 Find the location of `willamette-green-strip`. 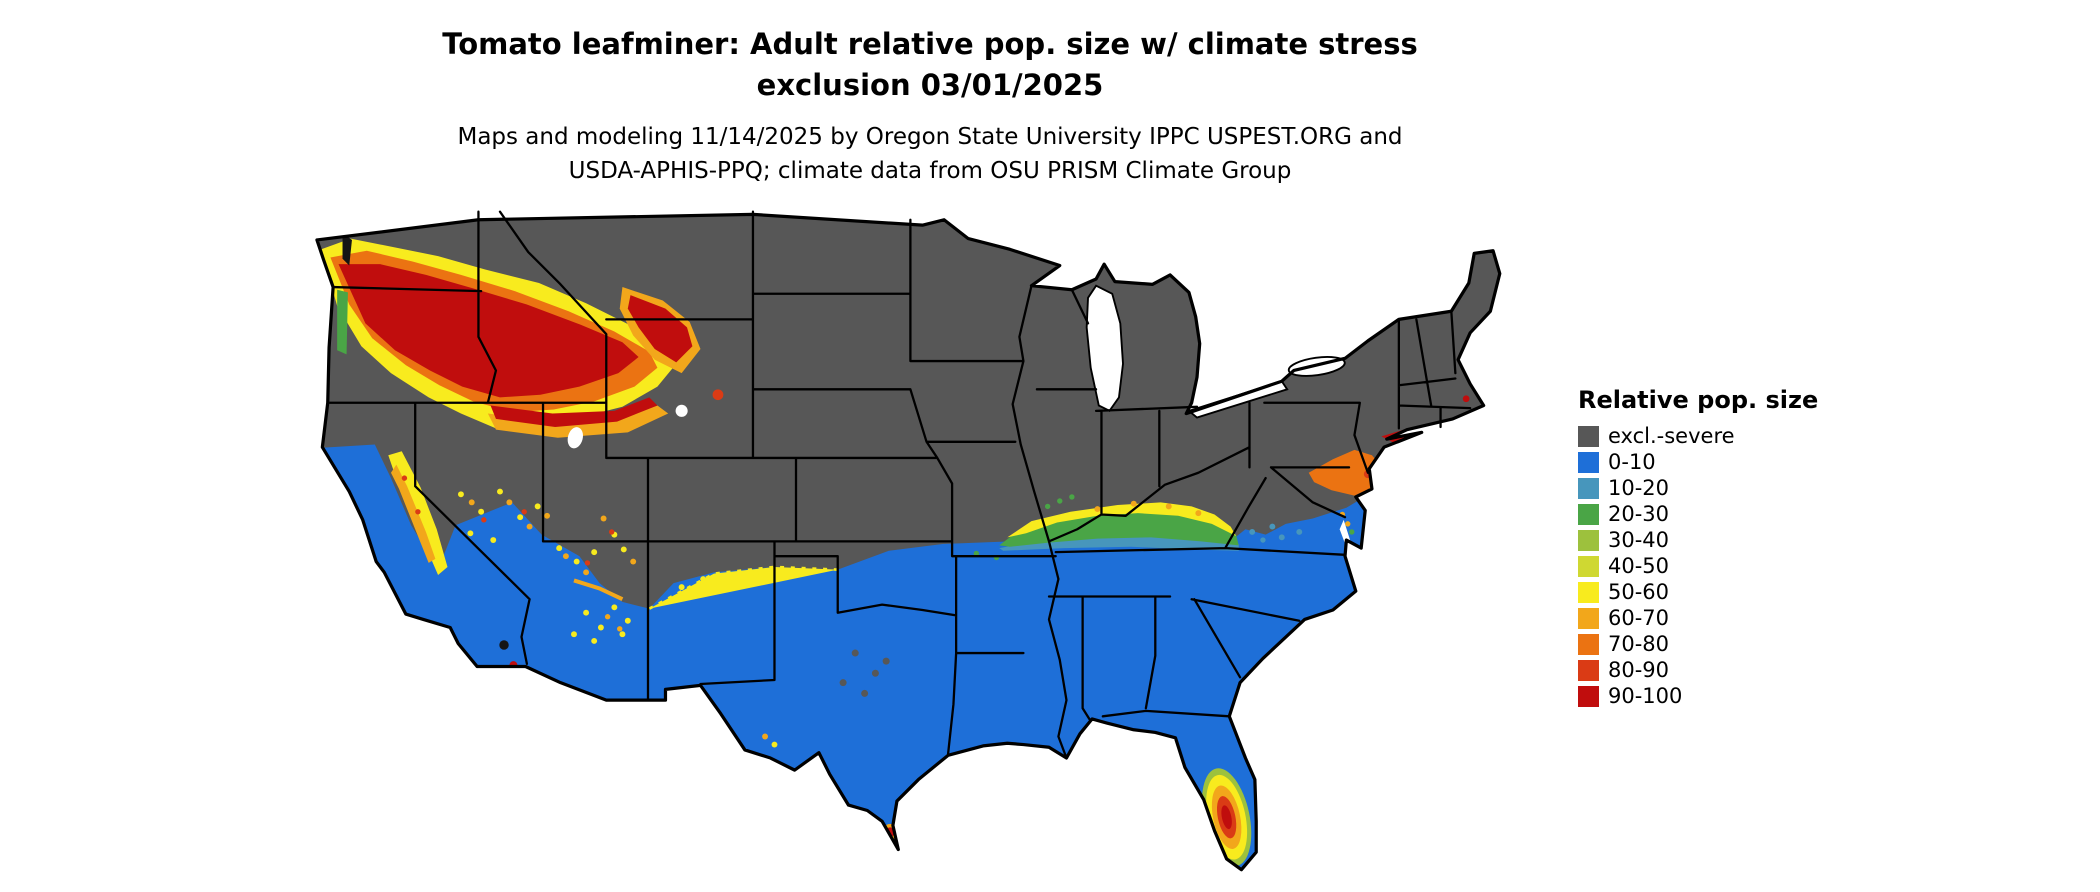

willamette-green-strip is located at coordinates (342, 322).